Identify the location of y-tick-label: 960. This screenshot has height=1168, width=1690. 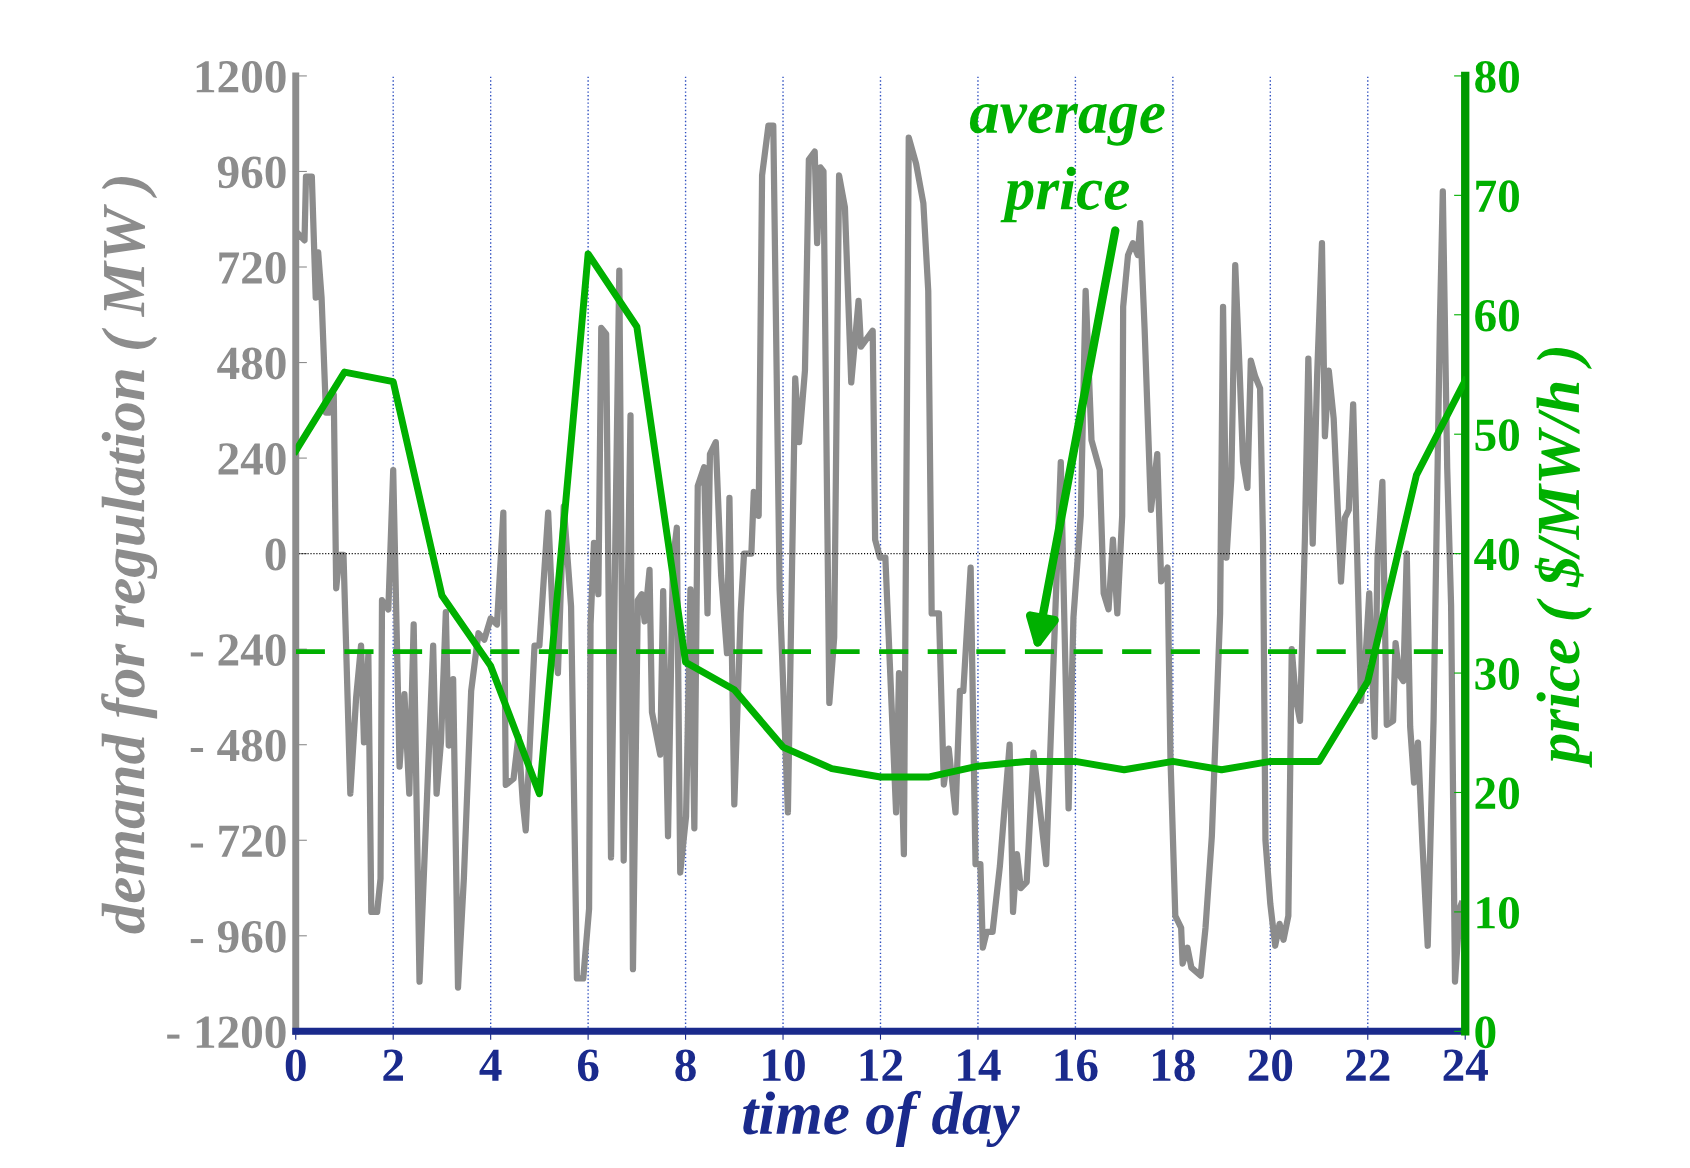
(251, 172).